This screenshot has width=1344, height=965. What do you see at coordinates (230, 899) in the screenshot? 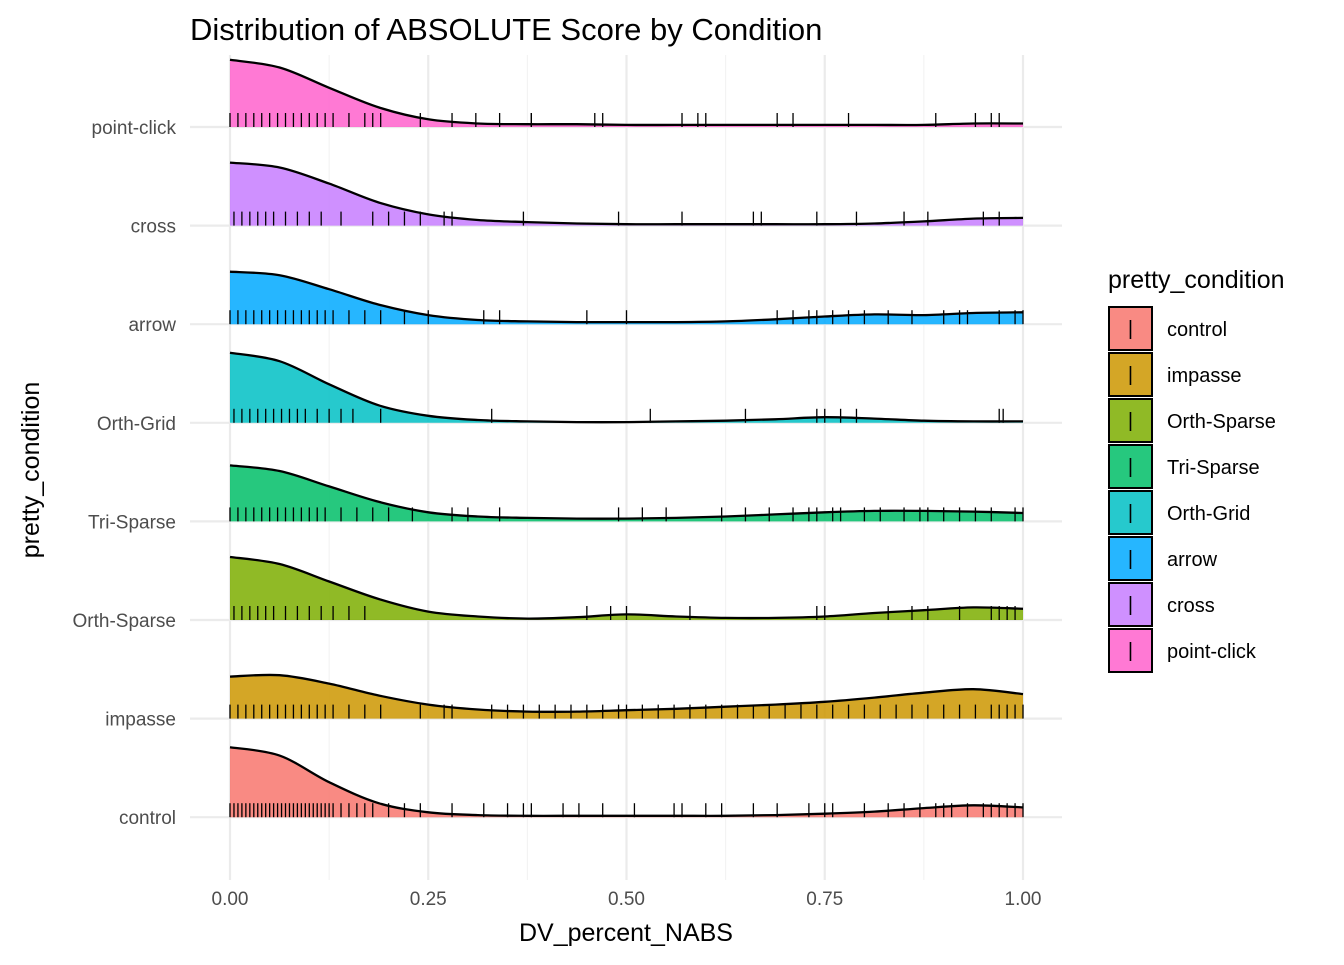
I see `x-tick-label: 0.00` at bounding box center [230, 899].